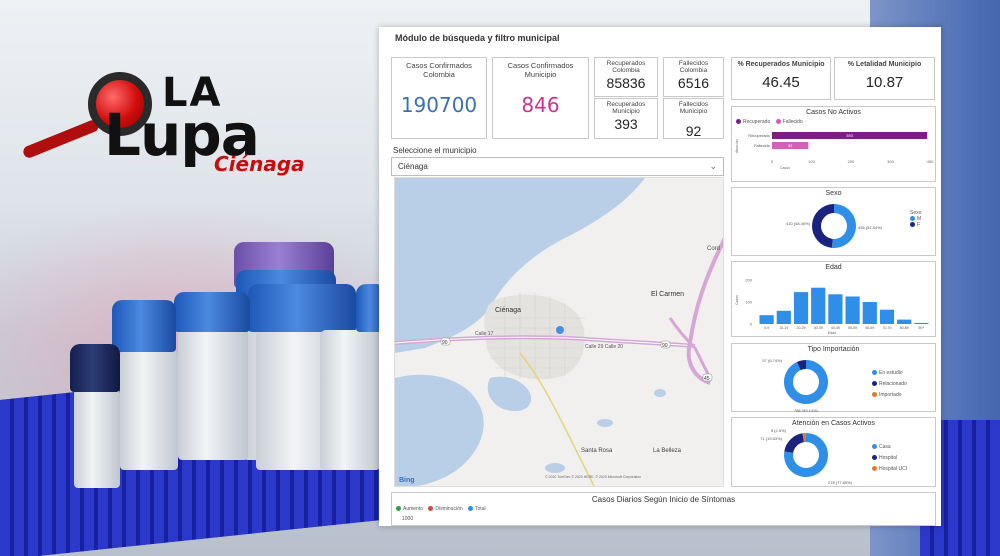  I want to click on legend-label: En estudio, so click(891, 373).